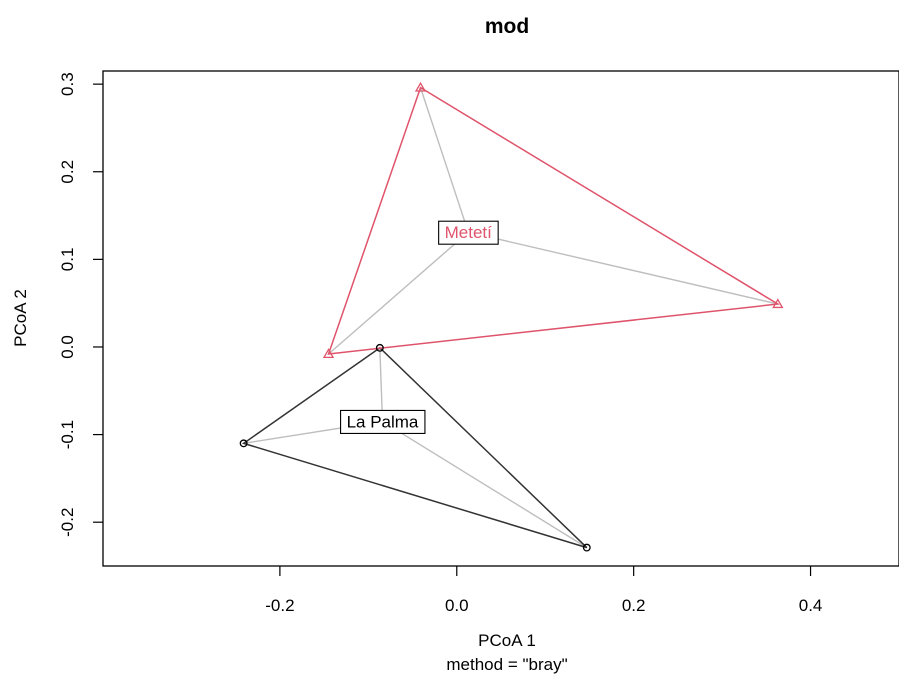  What do you see at coordinates (811, 605) in the screenshot?
I see `x-tick-label: 0.4` at bounding box center [811, 605].